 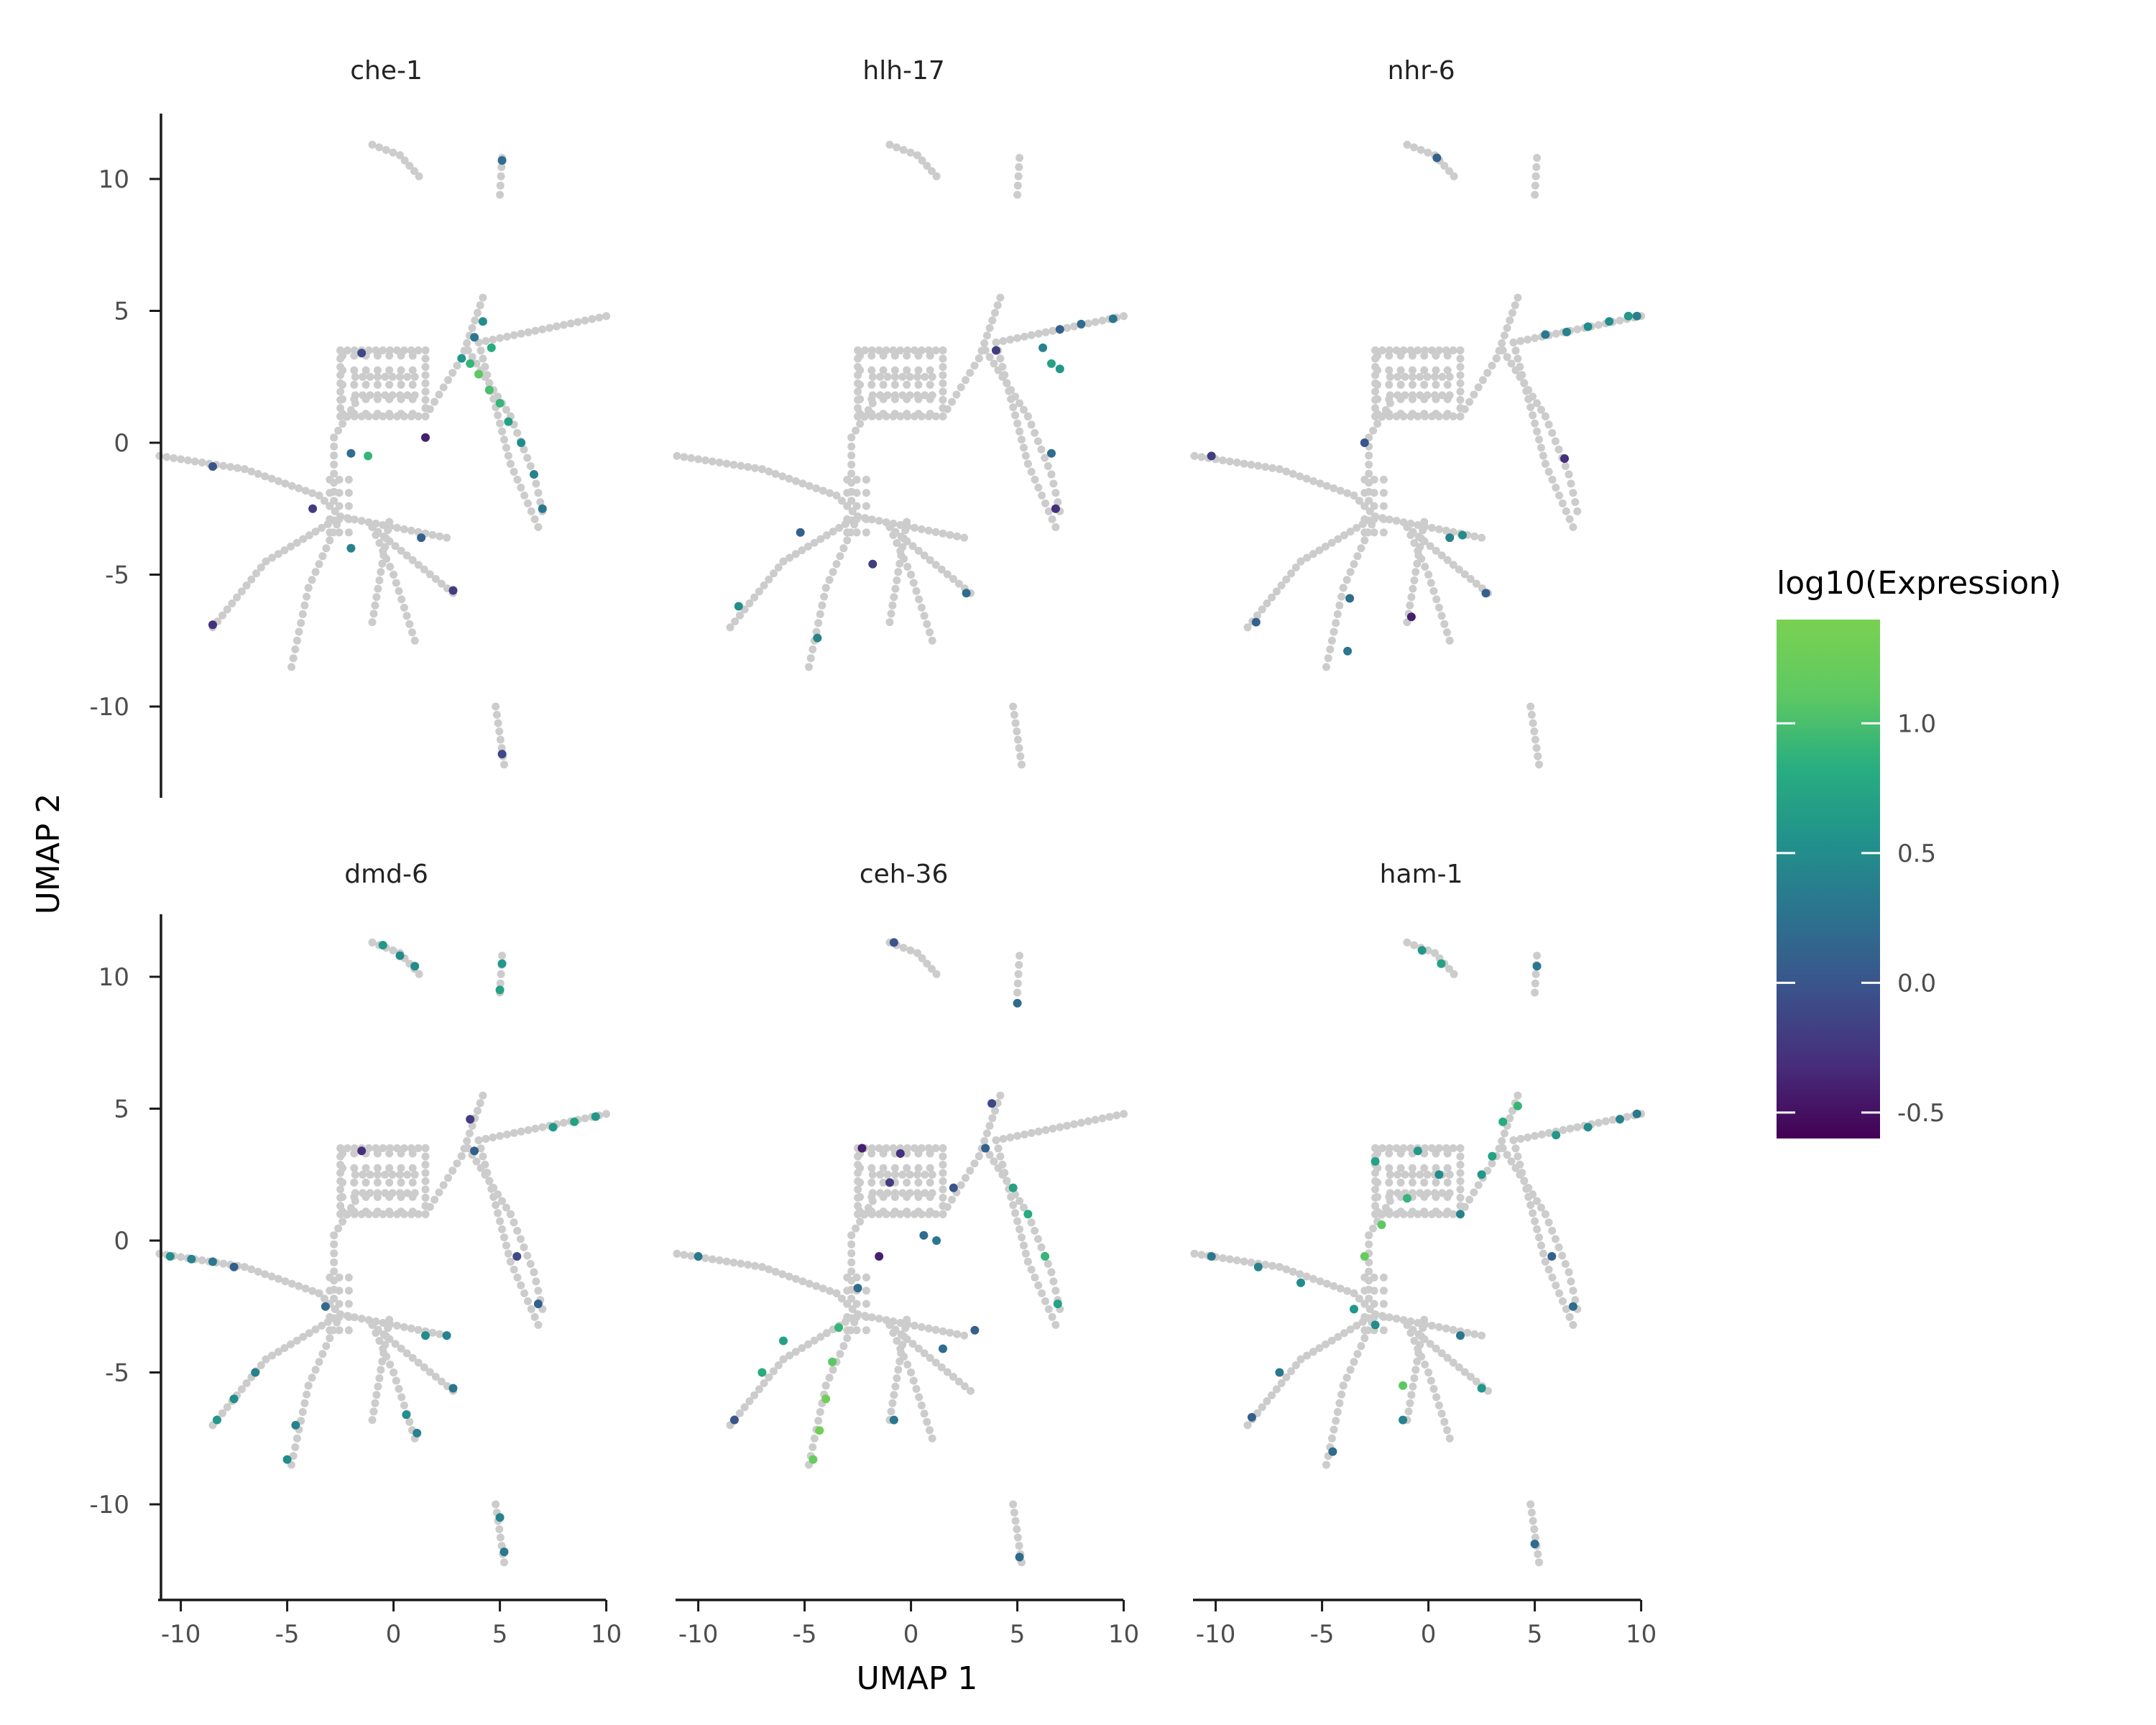 I want to click on facet-title: nhr-6, so click(x=1422, y=71).